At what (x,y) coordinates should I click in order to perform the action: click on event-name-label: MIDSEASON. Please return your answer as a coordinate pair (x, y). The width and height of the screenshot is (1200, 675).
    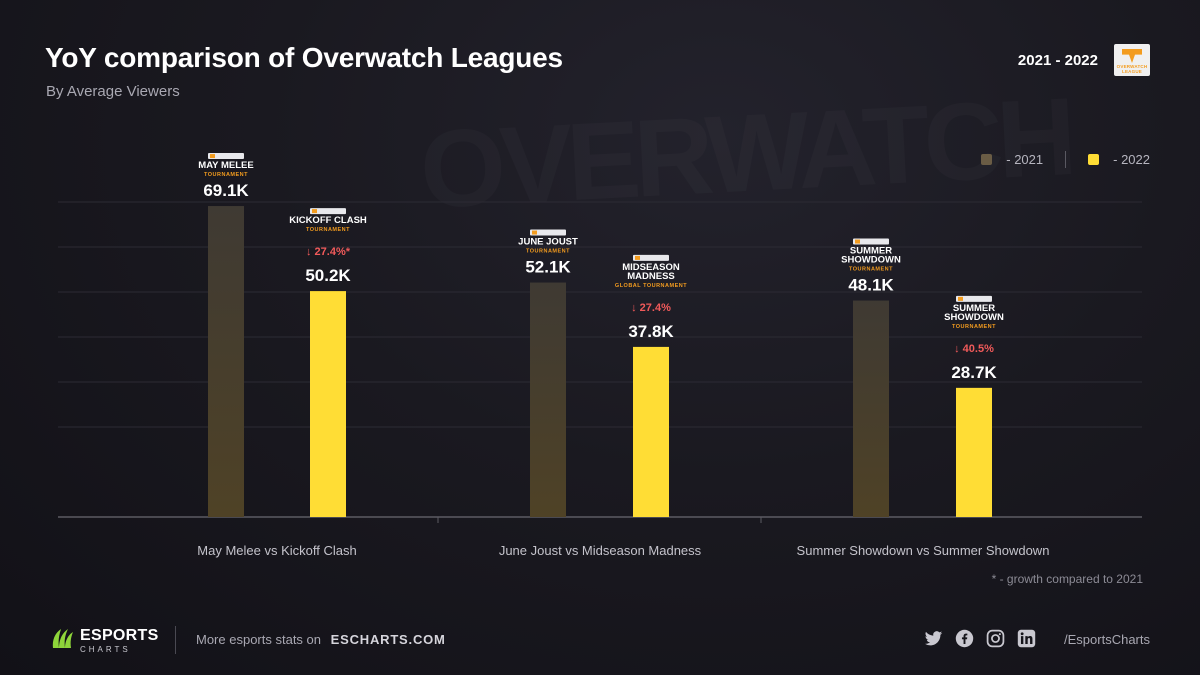
    Looking at the image, I should click on (651, 267).